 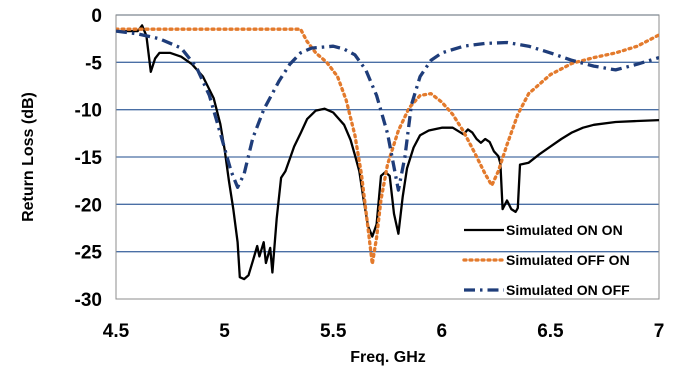 What do you see at coordinates (384, 331) in the screenshot?
I see `x-tick-labels: 4.5 5 5.5 6 6.5 7` at bounding box center [384, 331].